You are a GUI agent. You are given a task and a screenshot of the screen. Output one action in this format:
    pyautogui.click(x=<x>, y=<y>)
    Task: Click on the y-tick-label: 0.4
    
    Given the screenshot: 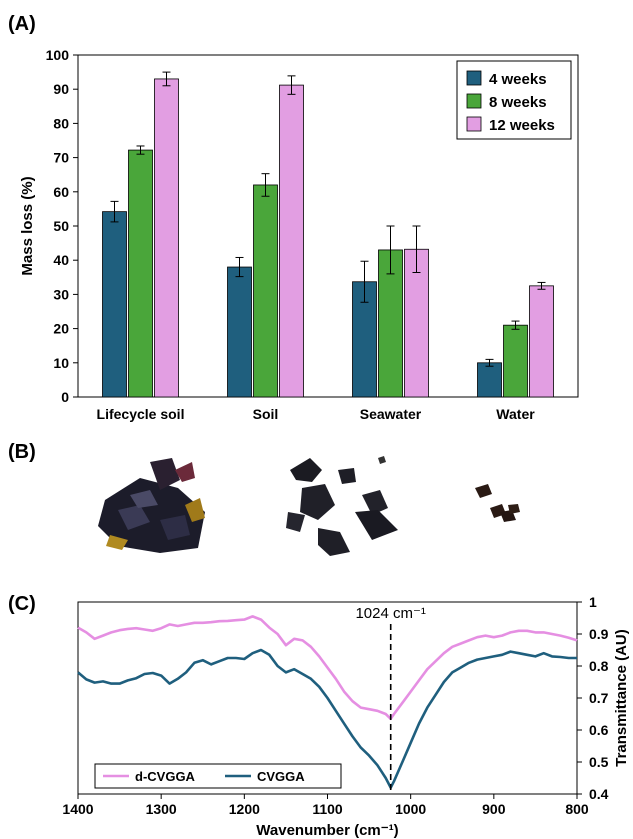 What is the action you would take?
    pyautogui.click(x=599, y=794)
    